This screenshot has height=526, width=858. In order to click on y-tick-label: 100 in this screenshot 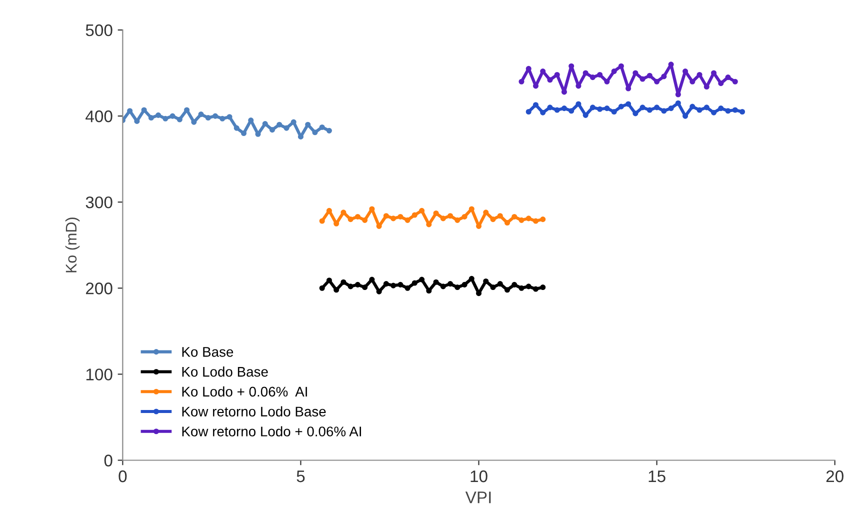, I will do `click(99, 374)`.